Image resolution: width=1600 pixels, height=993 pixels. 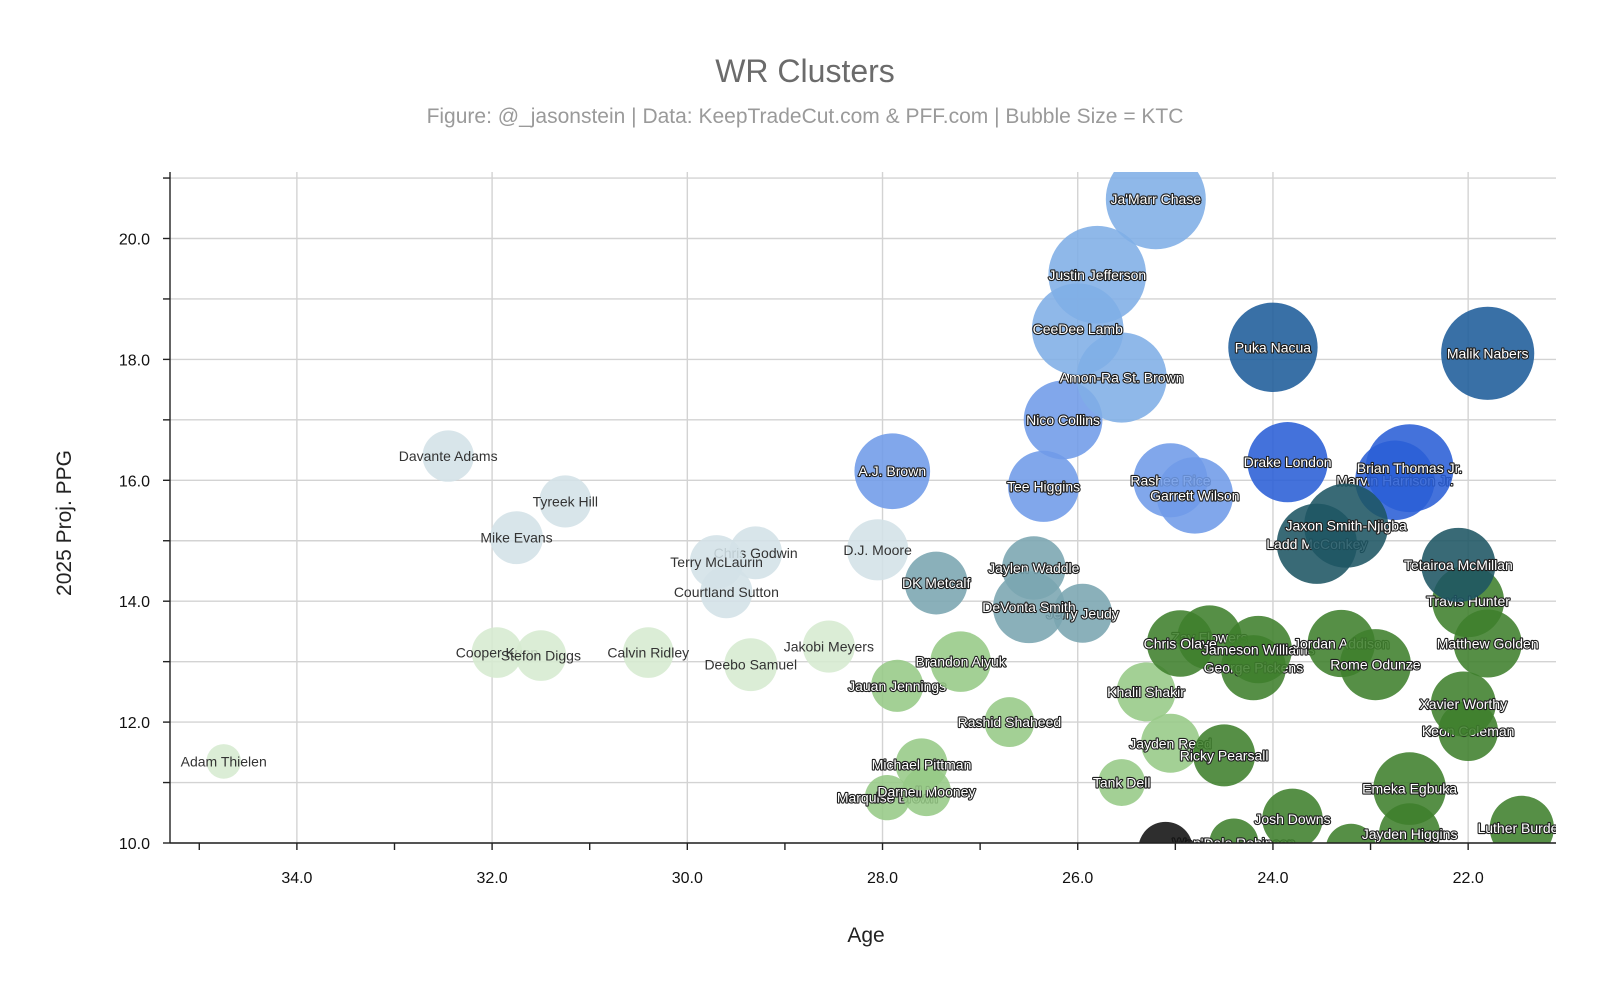 I want to click on bubble-point: DK Metcalf, so click(x=936, y=583).